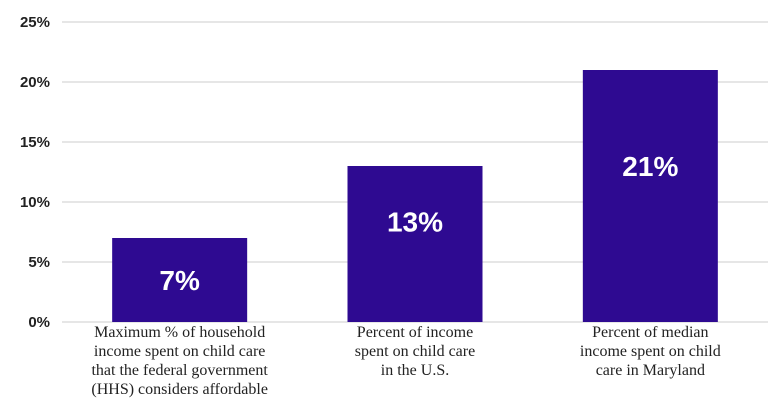 The width and height of the screenshot is (768, 416). I want to click on y-tick-label: 15%, so click(35, 142).